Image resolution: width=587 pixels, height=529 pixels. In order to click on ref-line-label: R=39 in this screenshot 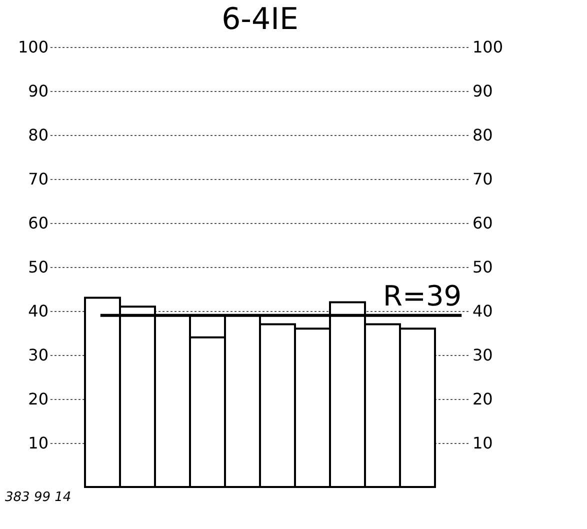, I will do `click(422, 295)`.